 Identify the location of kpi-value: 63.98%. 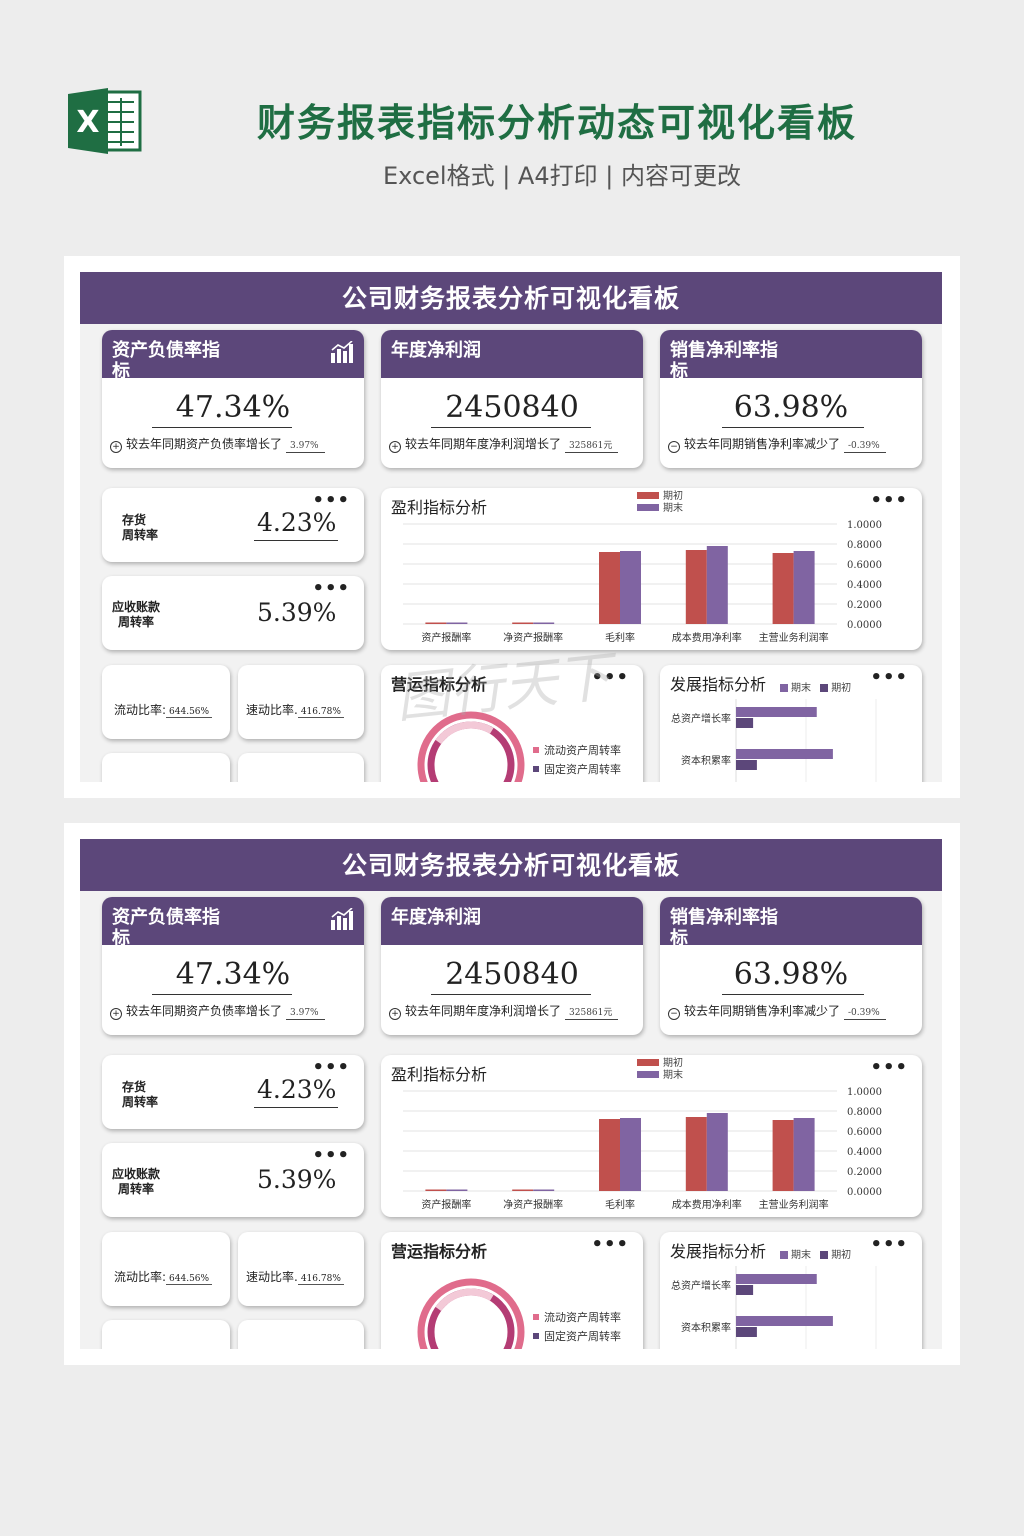
(791, 974).